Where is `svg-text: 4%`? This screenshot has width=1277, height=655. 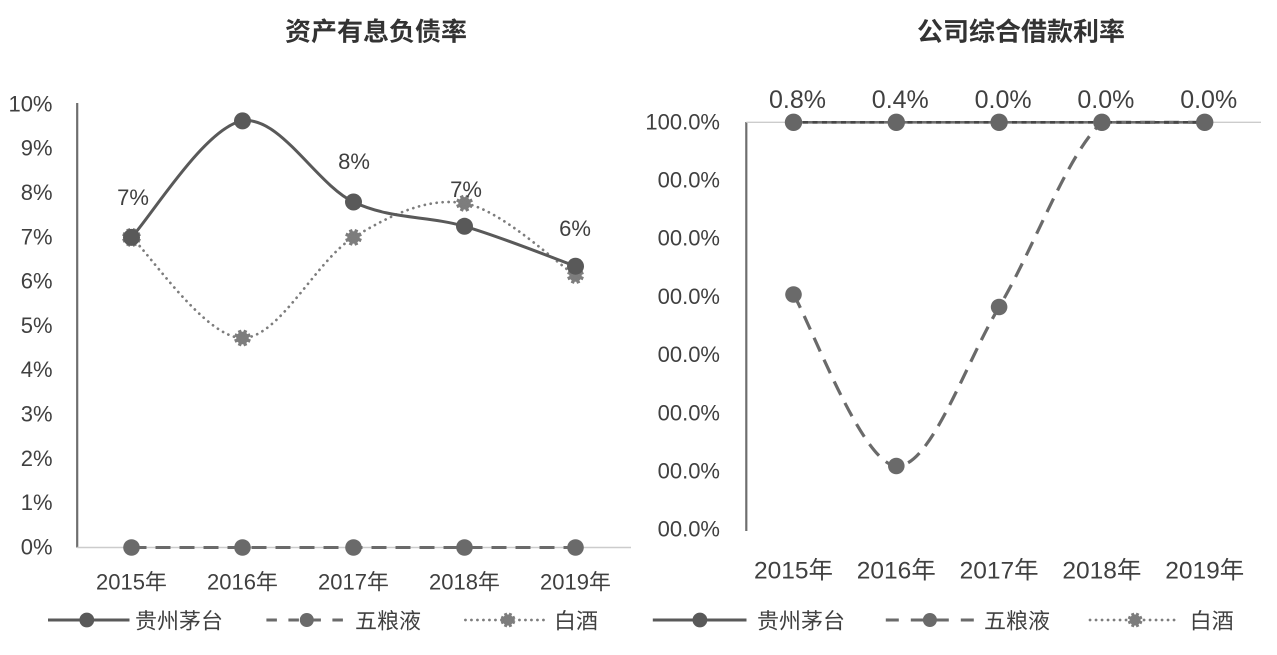 svg-text: 4% is located at coordinates (37, 369).